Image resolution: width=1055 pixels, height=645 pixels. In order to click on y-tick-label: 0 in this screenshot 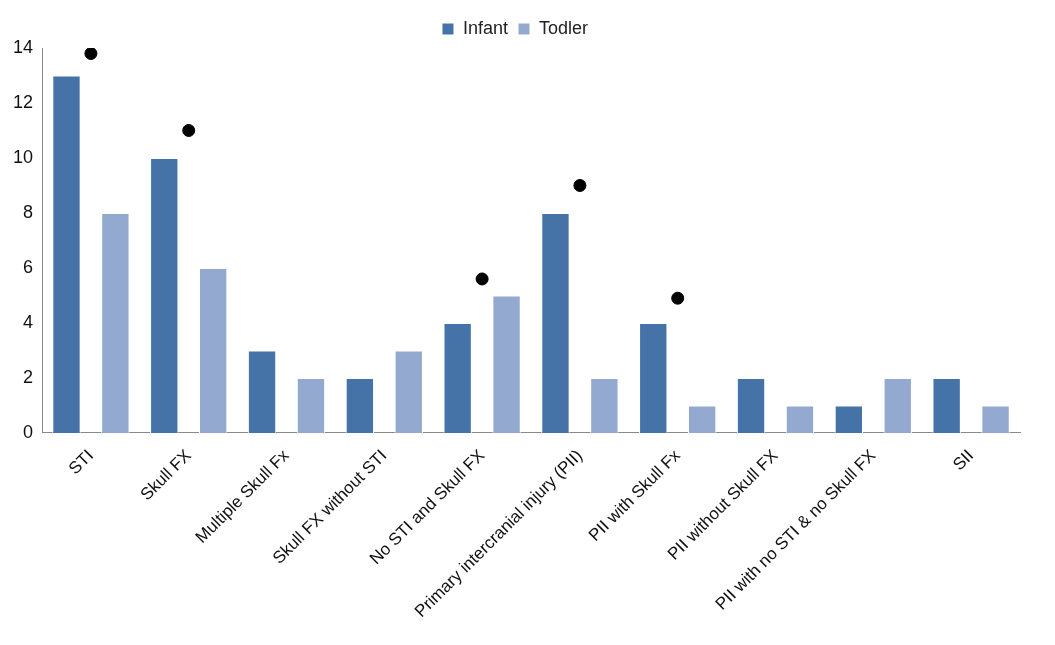, I will do `click(28, 431)`.